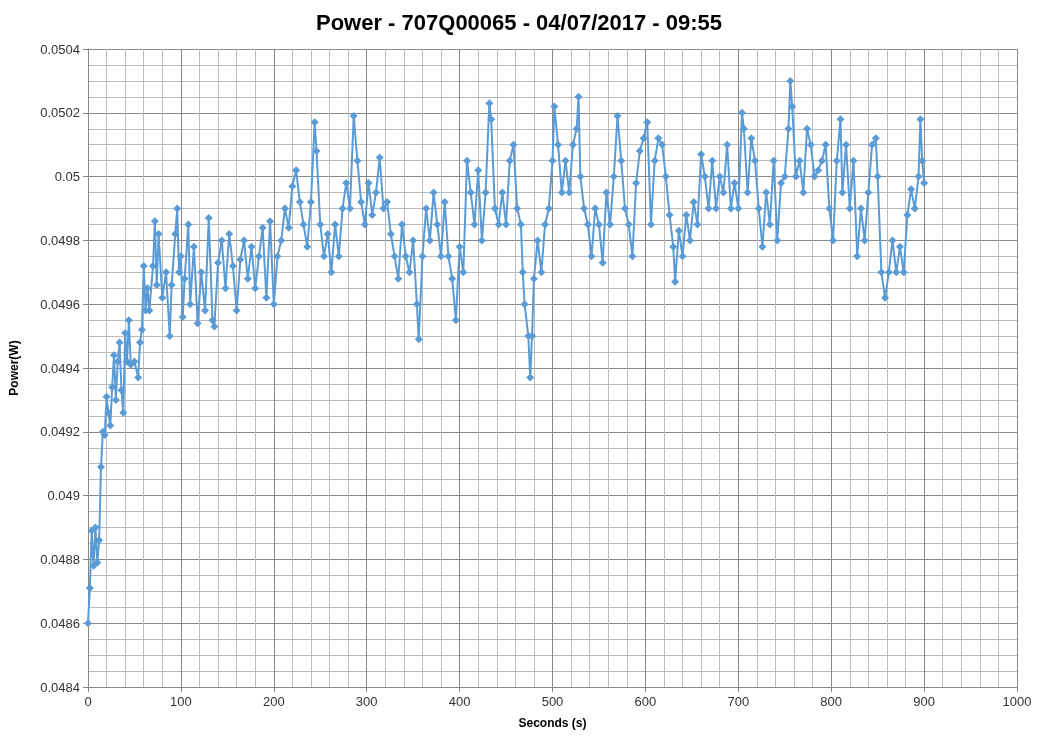 This screenshot has height=745, width=1038. Describe the element at coordinates (459, 701) in the screenshot. I see `x-tick-label: 400` at that location.